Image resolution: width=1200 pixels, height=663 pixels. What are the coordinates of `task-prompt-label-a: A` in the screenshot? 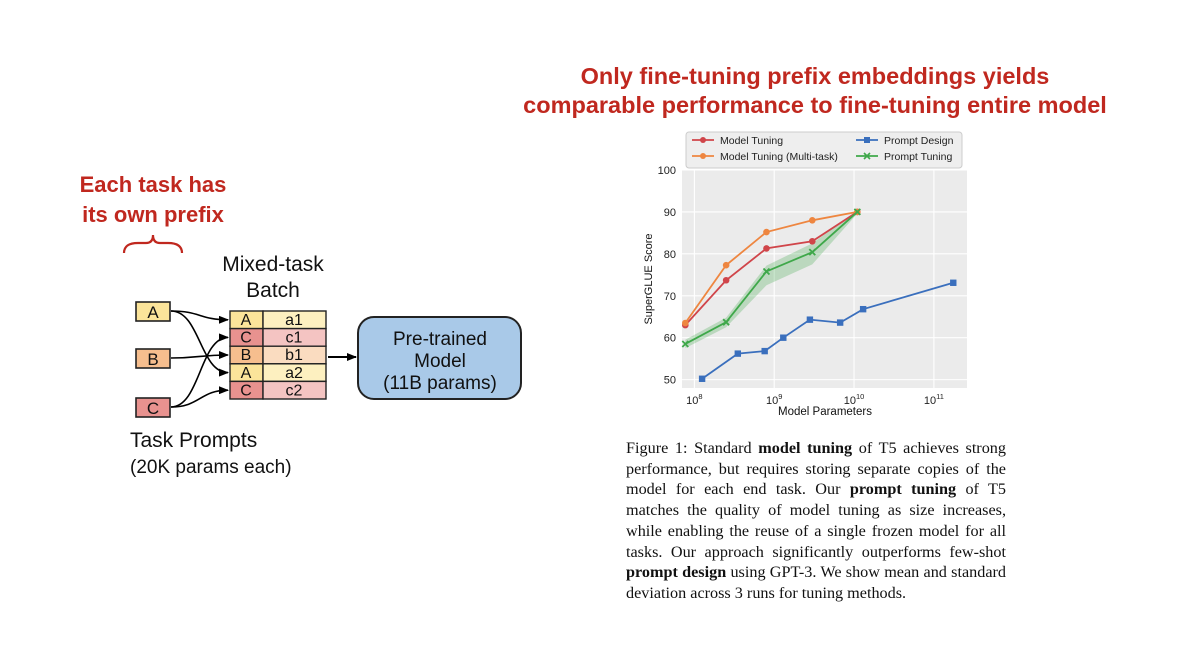 It's located at (153, 312).